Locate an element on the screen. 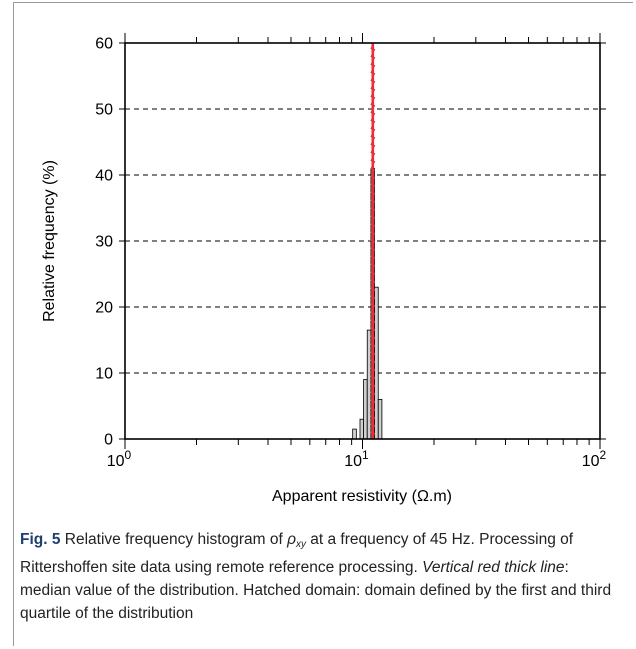 The width and height of the screenshot is (636, 649). y-tick-label: 20 is located at coordinates (104, 308).